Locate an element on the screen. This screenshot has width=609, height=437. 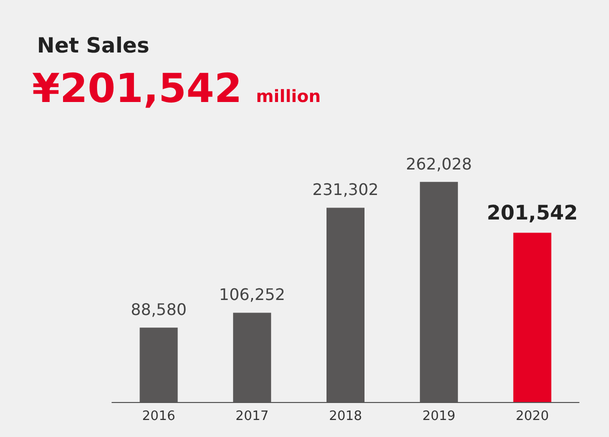
x-tick-label: 2016 is located at coordinates (159, 416).